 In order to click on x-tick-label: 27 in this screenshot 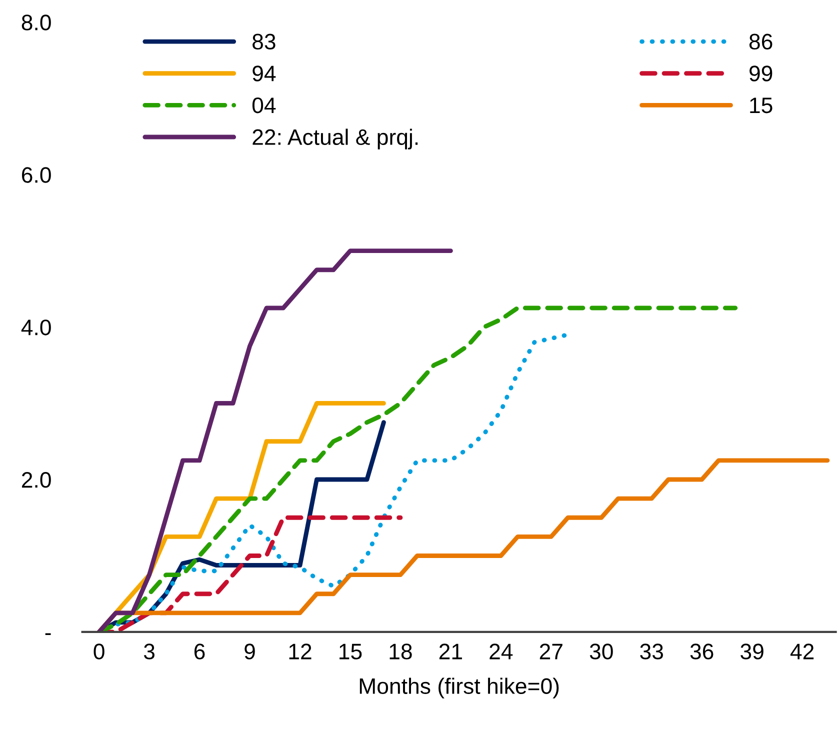, I will do `click(551, 652)`.